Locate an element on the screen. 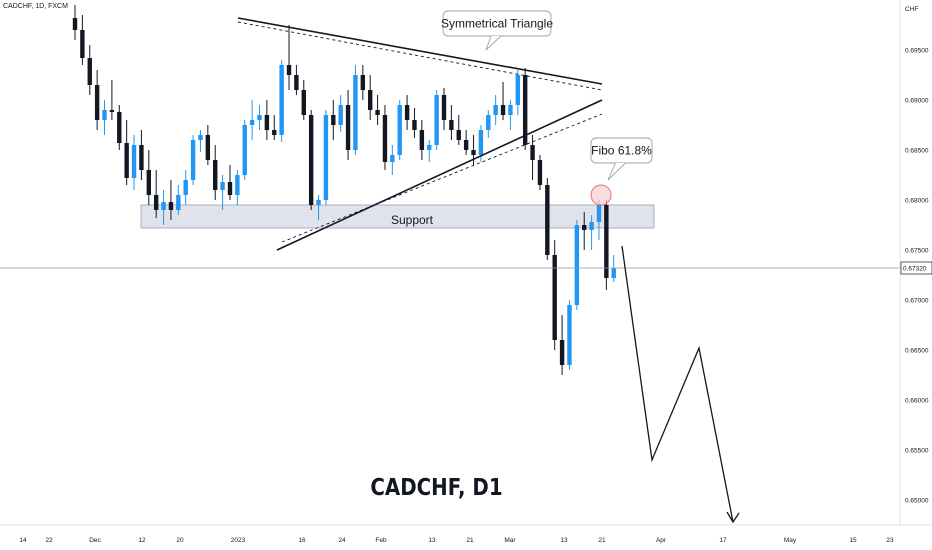 This screenshot has height=550, width=932. time-tick-label: 13 is located at coordinates (432, 540).